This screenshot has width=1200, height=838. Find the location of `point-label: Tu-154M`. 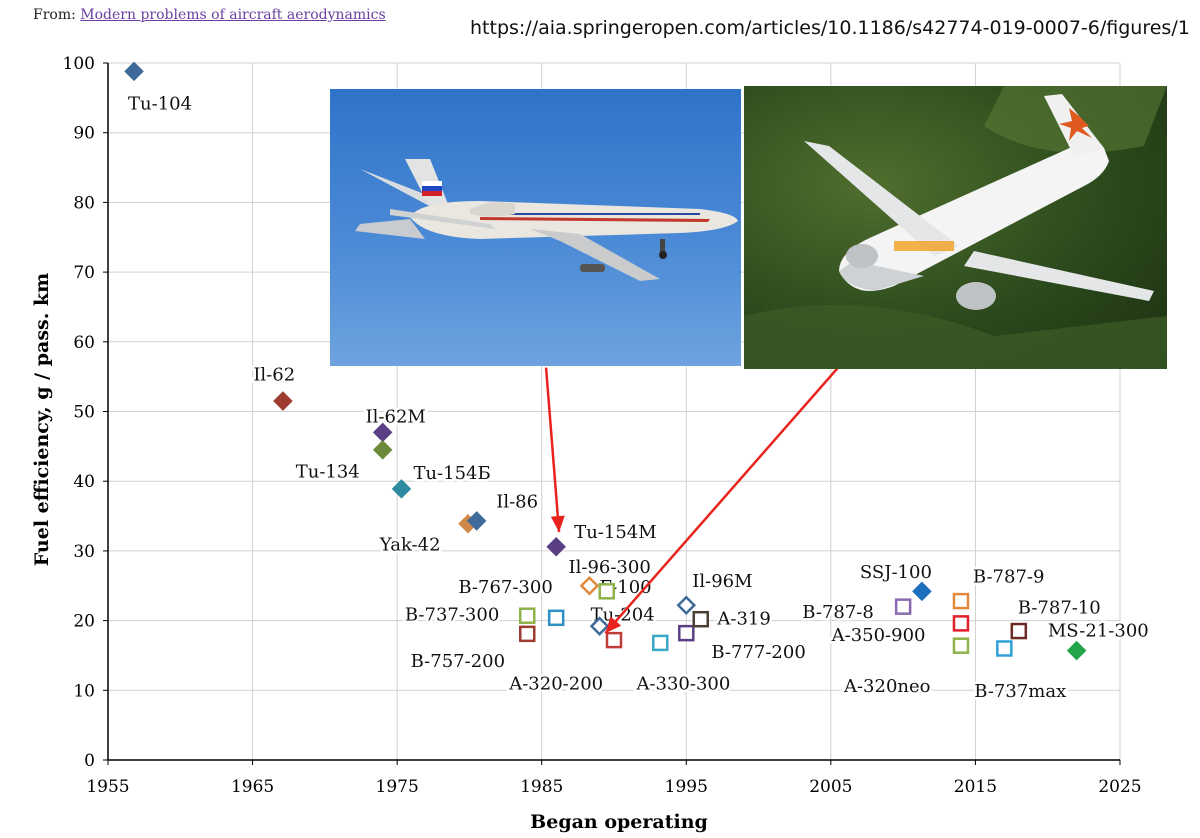

point-label: Tu-154M is located at coordinates (615, 532).